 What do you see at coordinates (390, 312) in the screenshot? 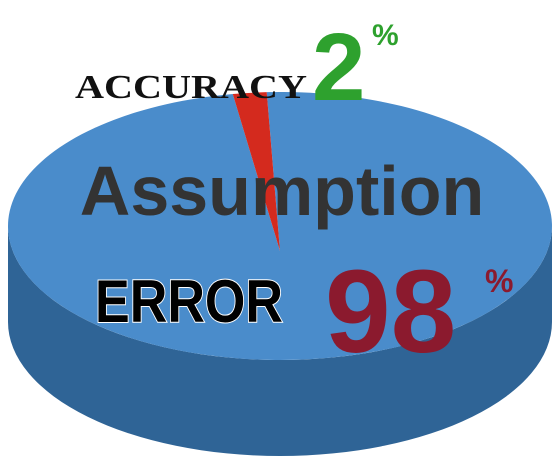
I see `value-label: 98` at bounding box center [390, 312].